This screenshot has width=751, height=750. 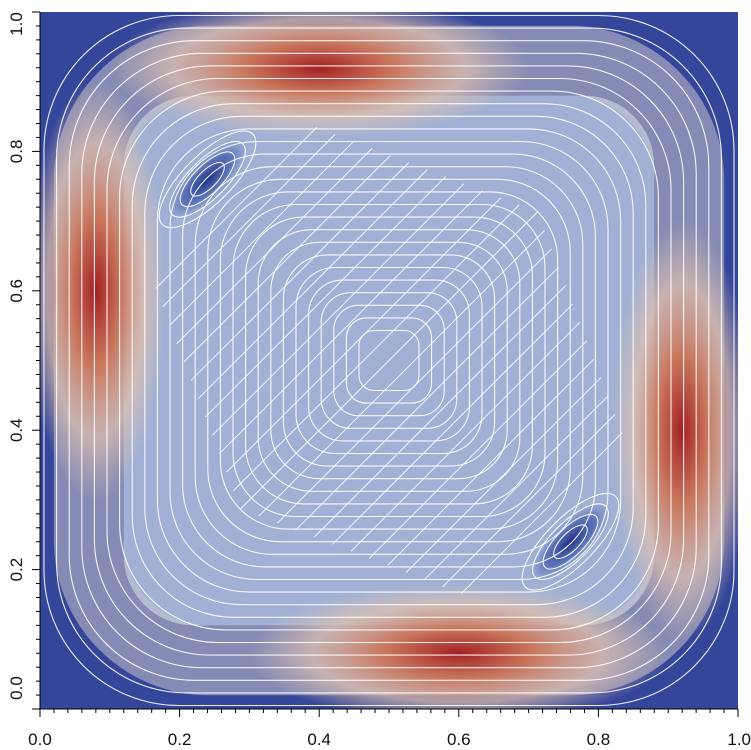 What do you see at coordinates (40, 739) in the screenshot?
I see `x-tick-label: 0.0` at bounding box center [40, 739].